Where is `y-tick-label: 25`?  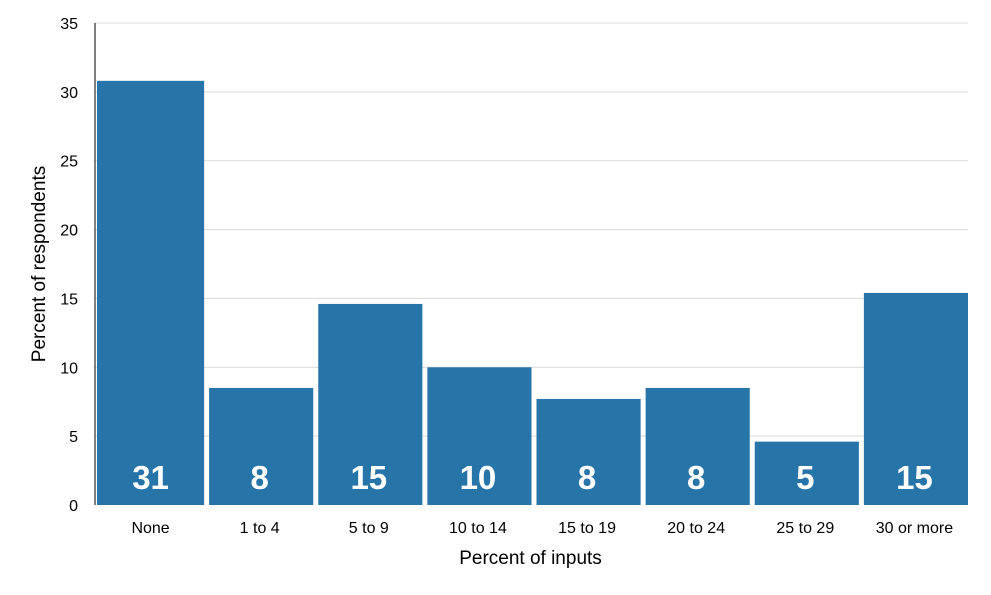 y-tick-label: 25 is located at coordinates (69, 162).